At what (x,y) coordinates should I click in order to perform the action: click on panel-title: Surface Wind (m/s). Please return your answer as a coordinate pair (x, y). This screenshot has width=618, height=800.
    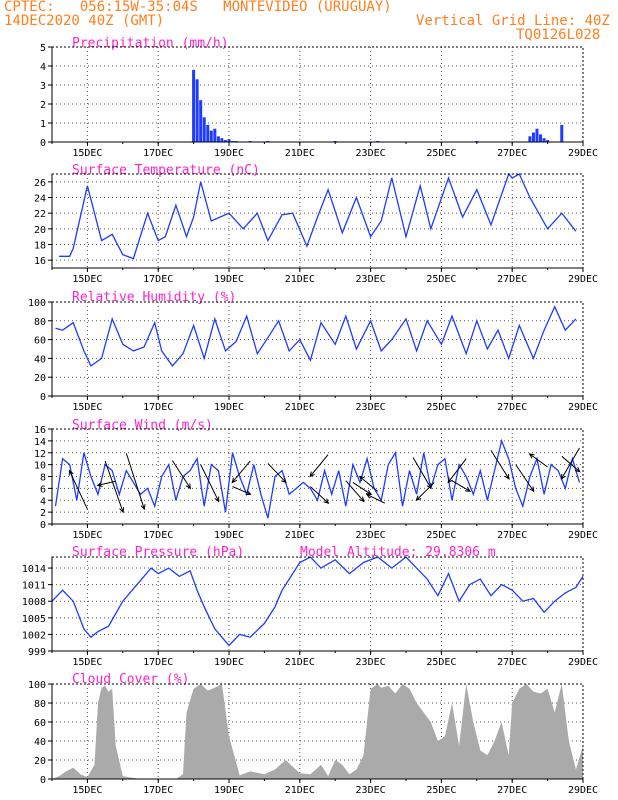
    Looking at the image, I should click on (142, 425).